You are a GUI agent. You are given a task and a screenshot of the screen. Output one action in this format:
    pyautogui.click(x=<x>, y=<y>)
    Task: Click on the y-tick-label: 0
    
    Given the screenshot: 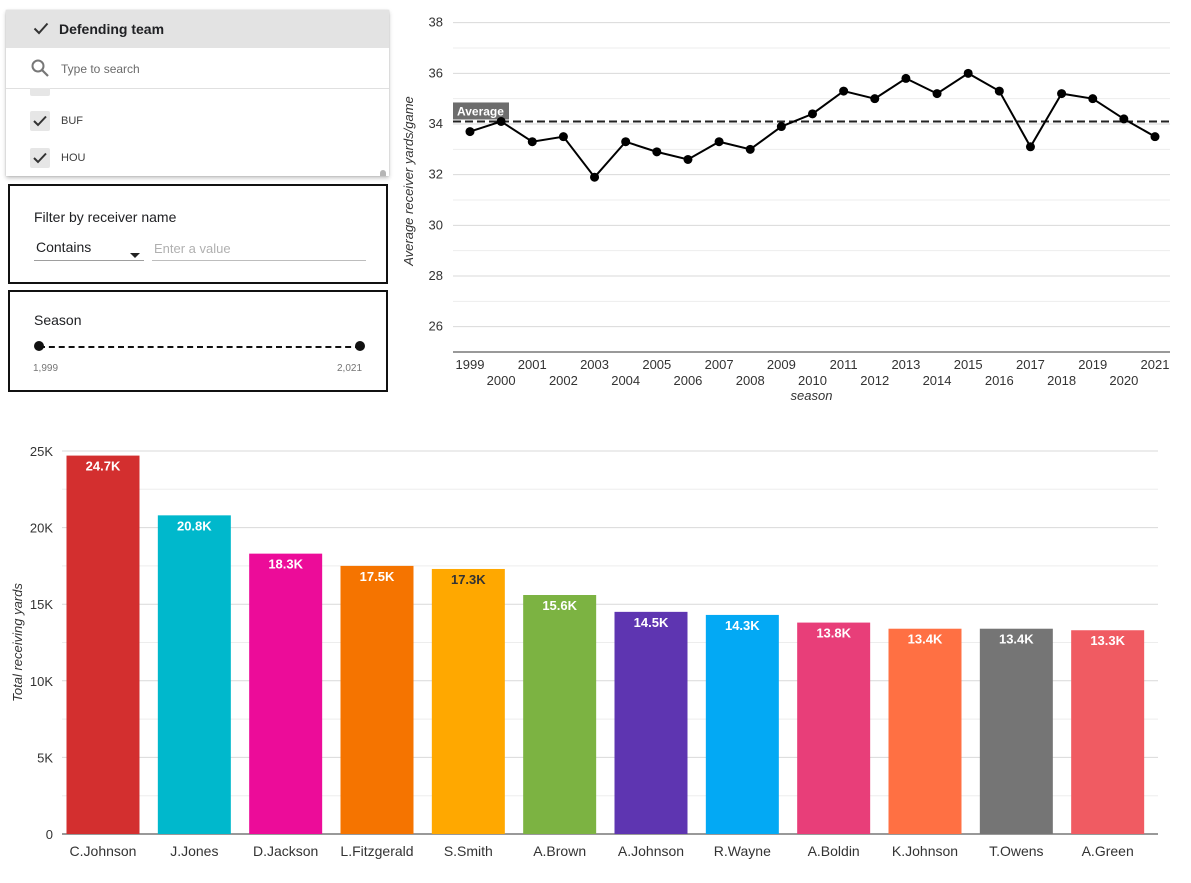 What is the action you would take?
    pyautogui.click(x=49, y=834)
    